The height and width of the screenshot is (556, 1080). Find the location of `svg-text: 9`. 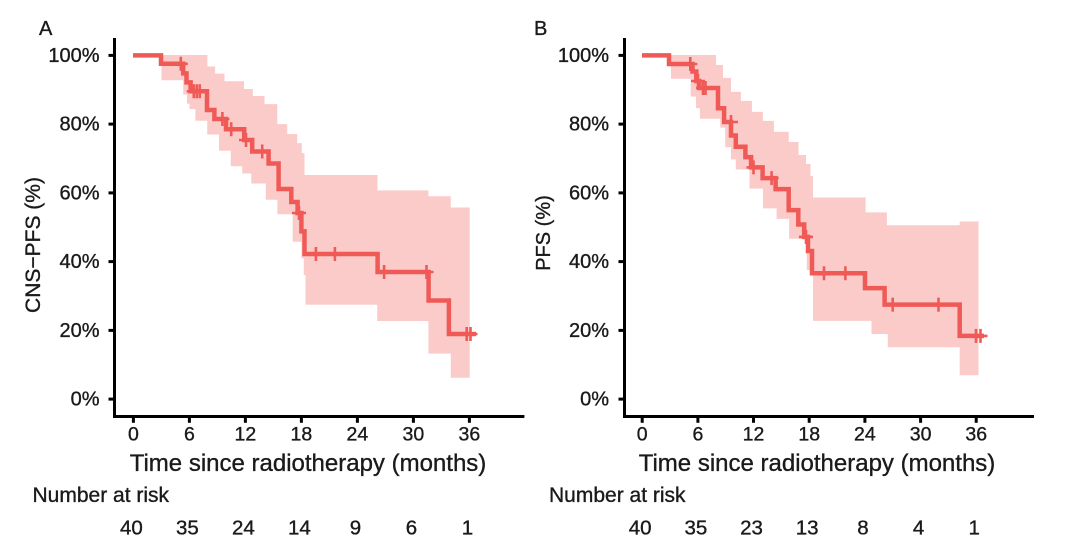

svg-text: 9 is located at coordinates (355, 528).